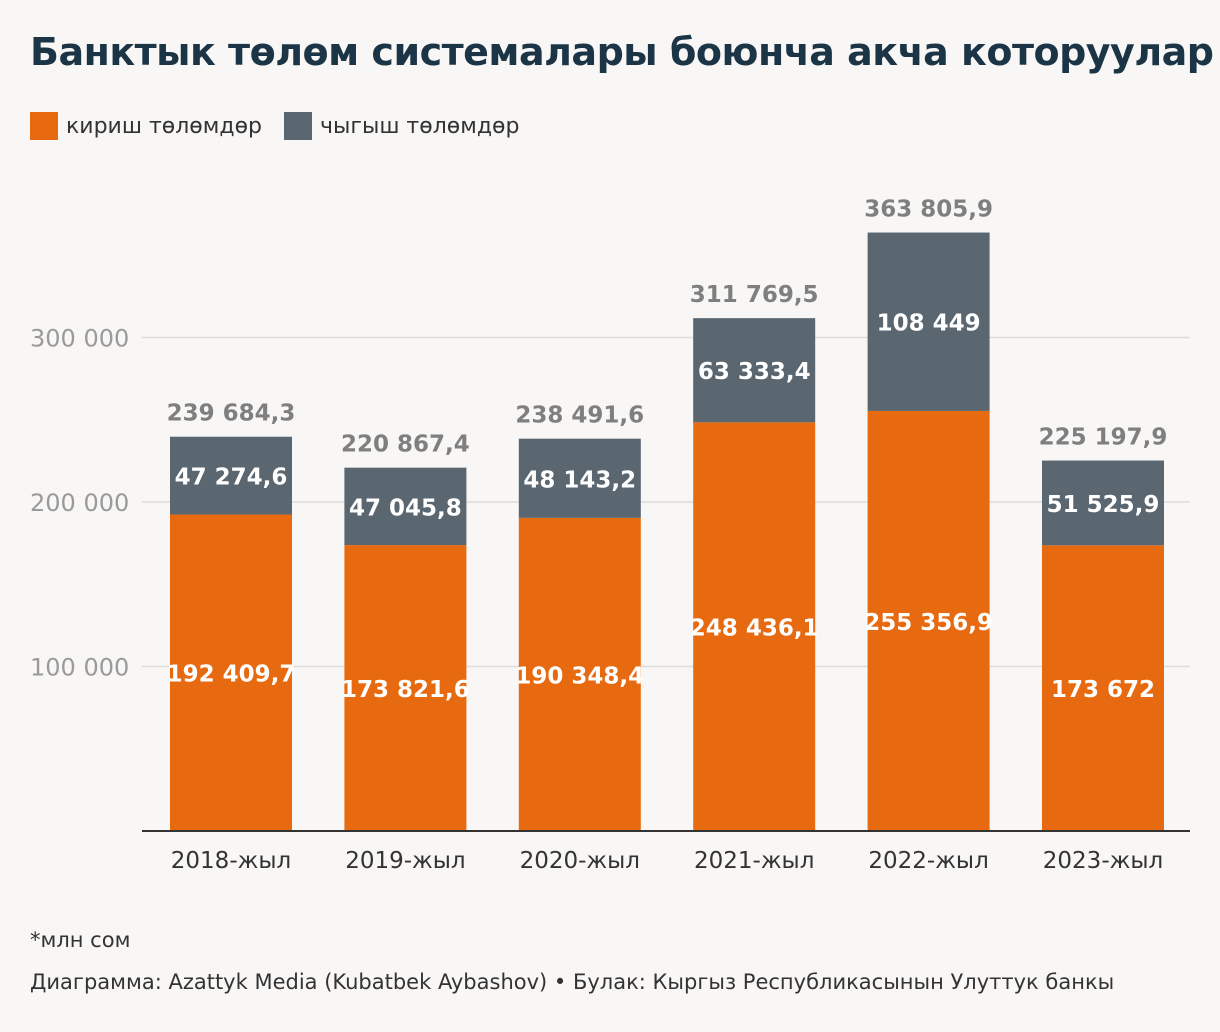 This screenshot has width=1220, height=1032. What do you see at coordinates (928, 623) in the screenshot?
I see `data-label-incoming: 255 356,9` at bounding box center [928, 623].